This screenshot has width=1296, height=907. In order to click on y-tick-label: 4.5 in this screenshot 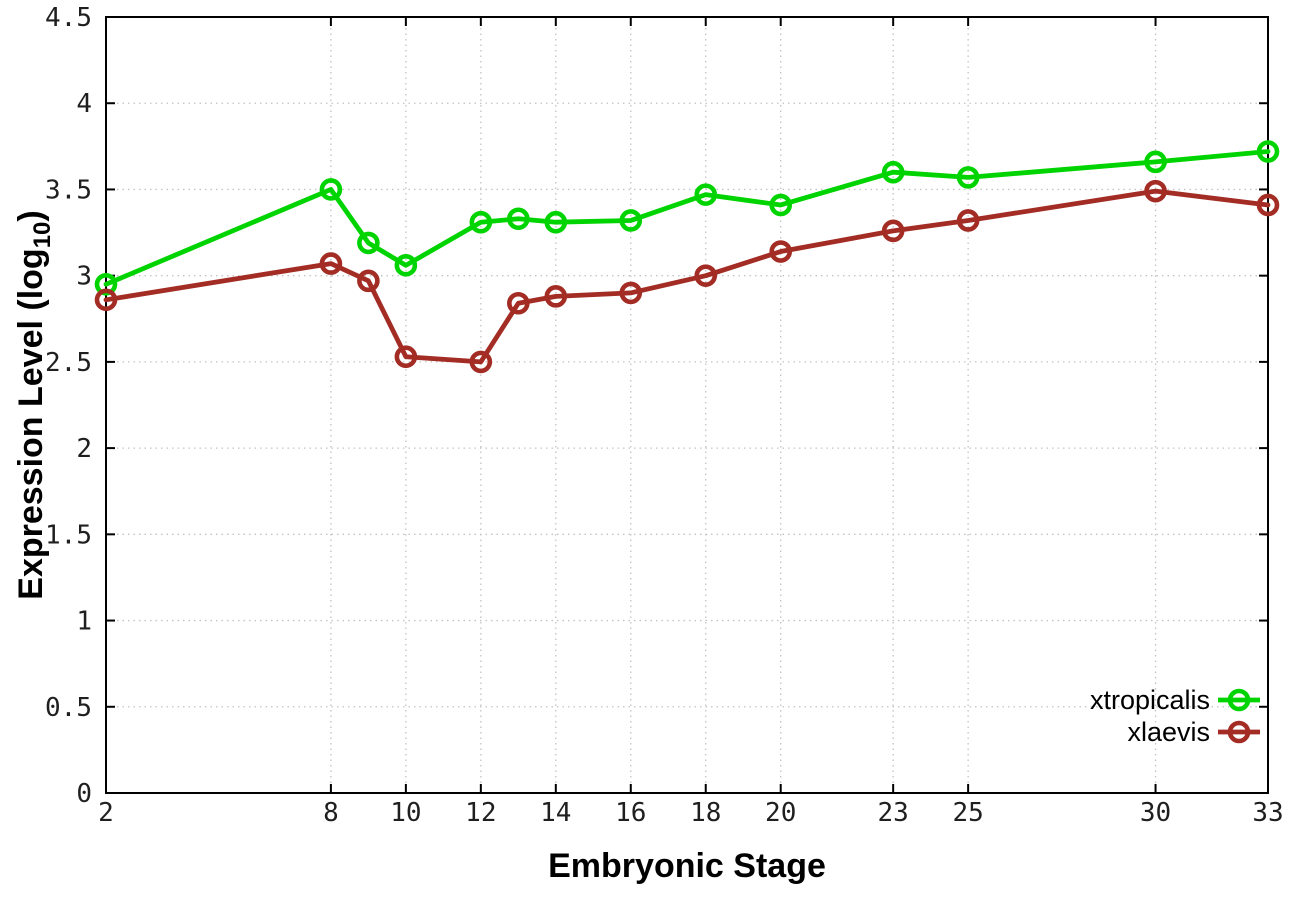, I will do `click(68, 18)`.